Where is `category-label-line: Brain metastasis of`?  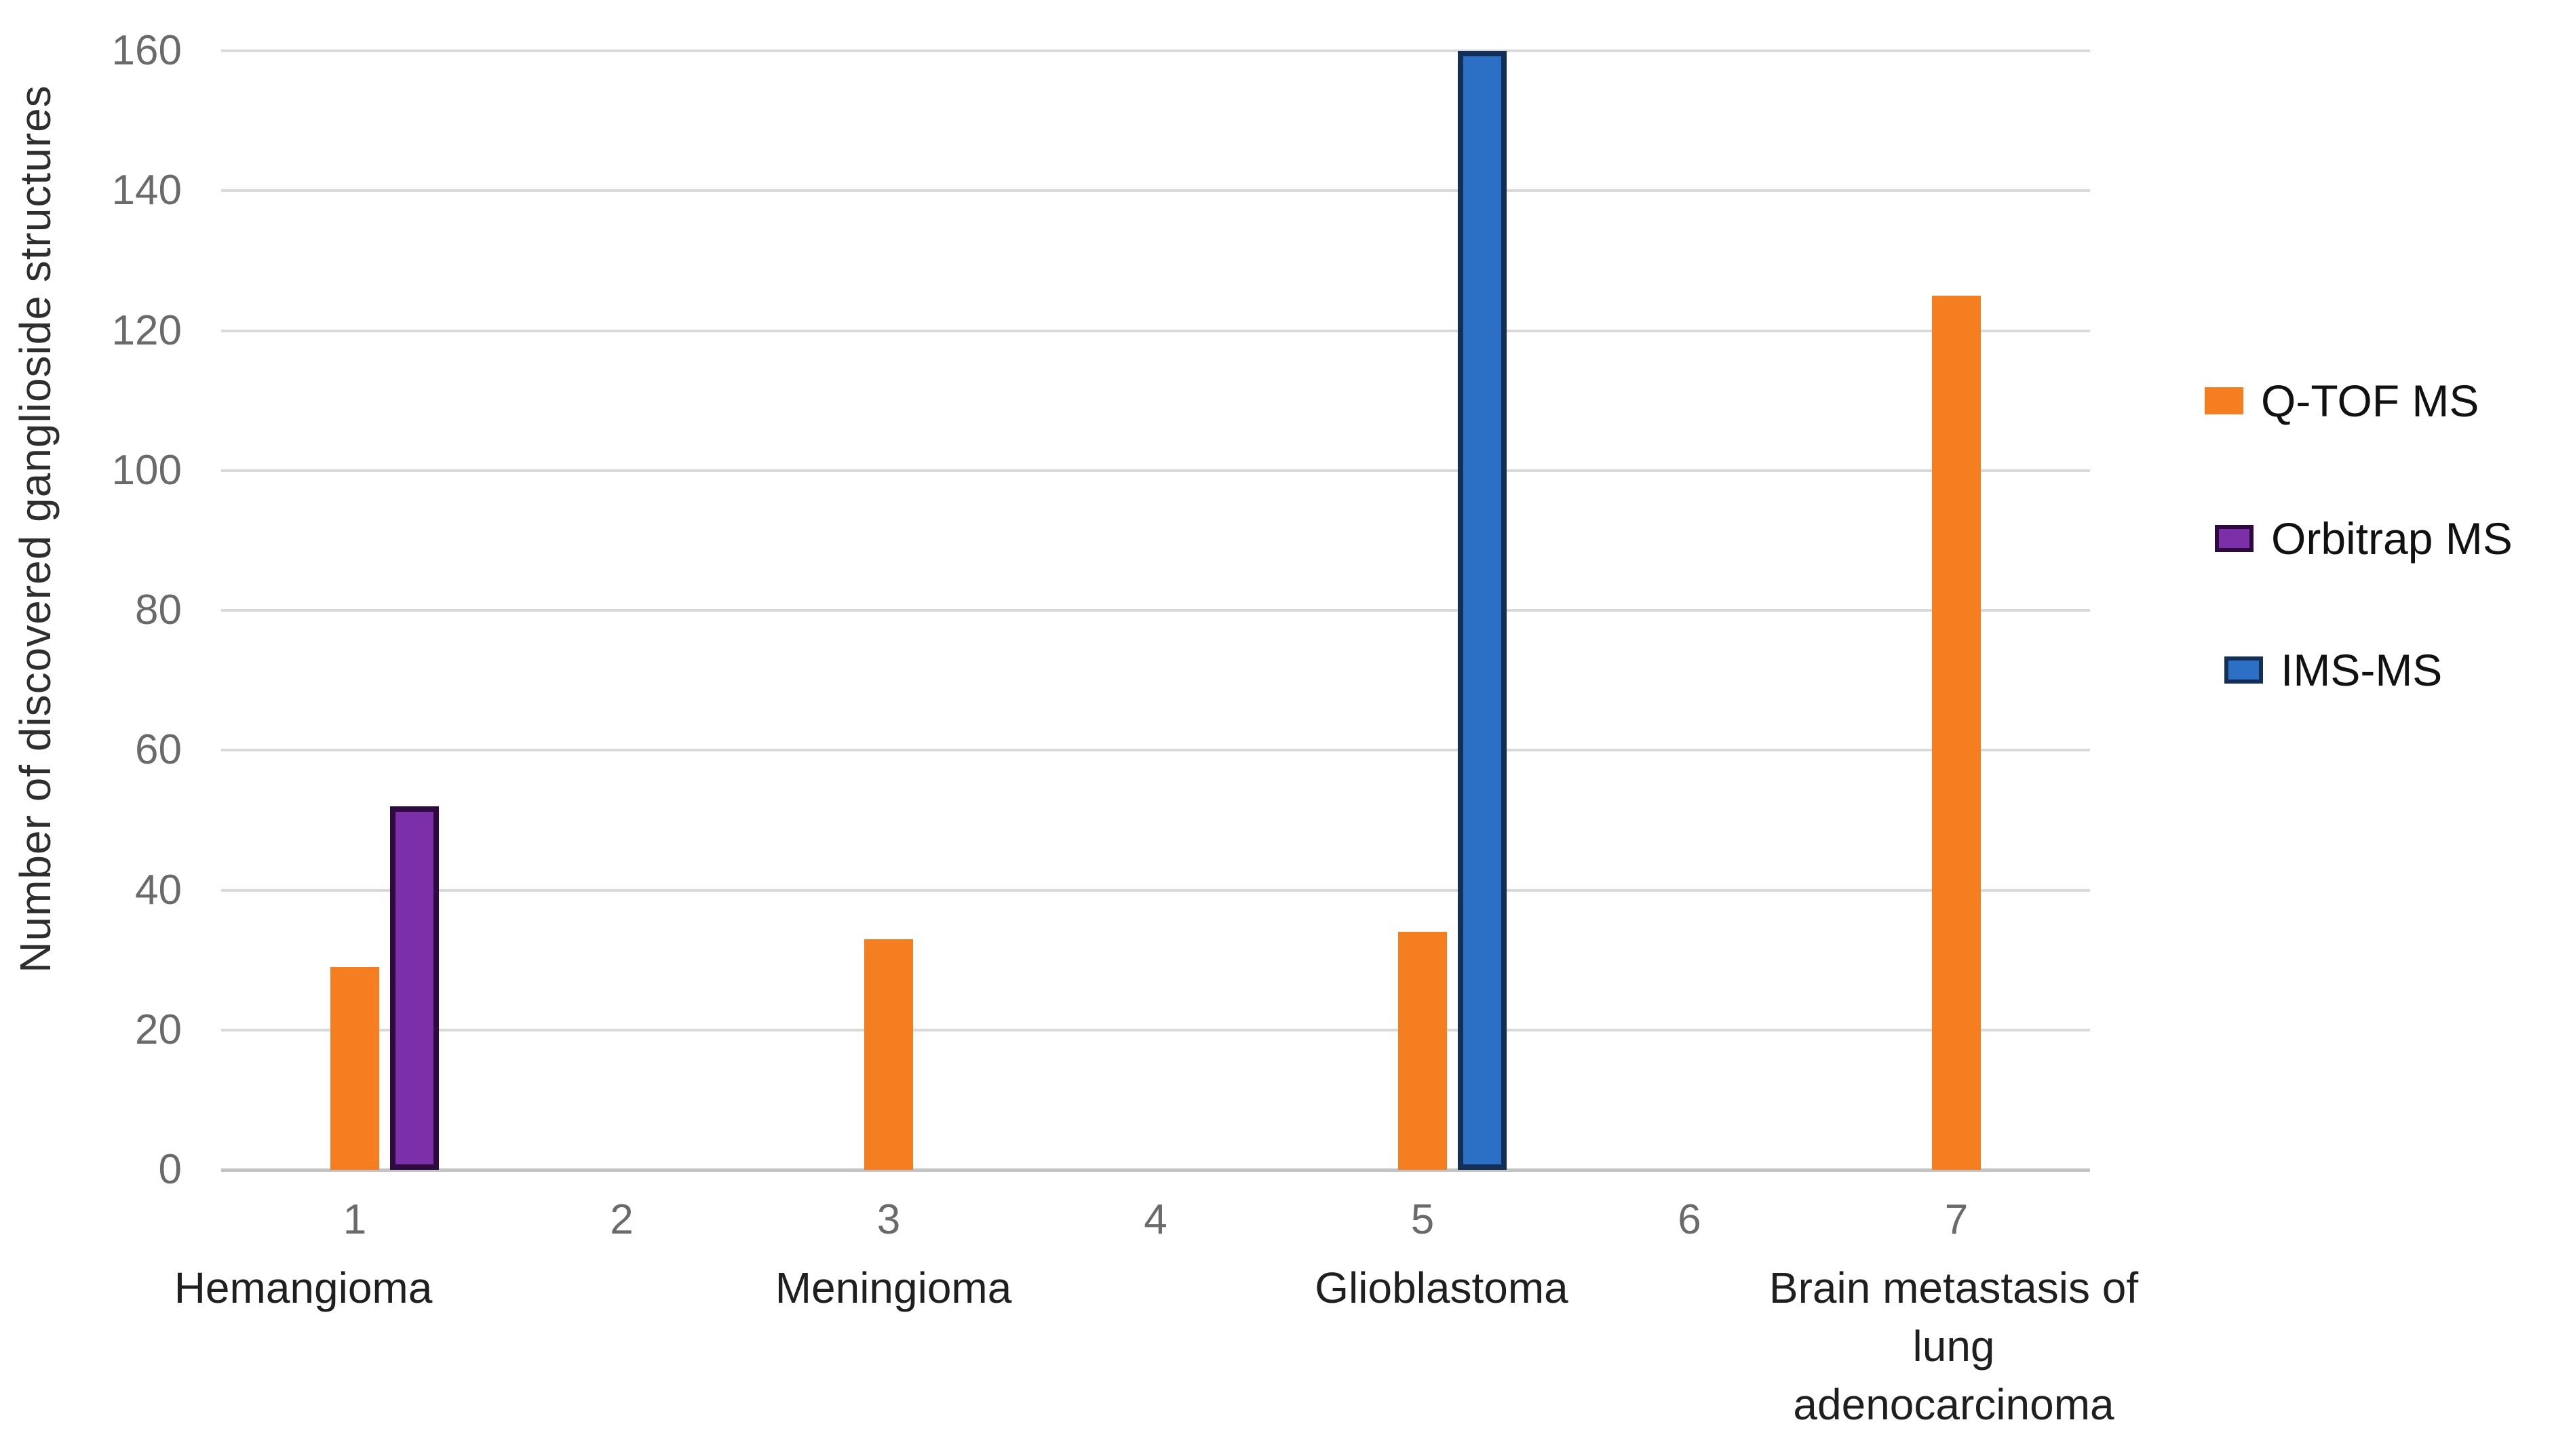 category-label-line: Brain metastasis of is located at coordinates (1953, 1287).